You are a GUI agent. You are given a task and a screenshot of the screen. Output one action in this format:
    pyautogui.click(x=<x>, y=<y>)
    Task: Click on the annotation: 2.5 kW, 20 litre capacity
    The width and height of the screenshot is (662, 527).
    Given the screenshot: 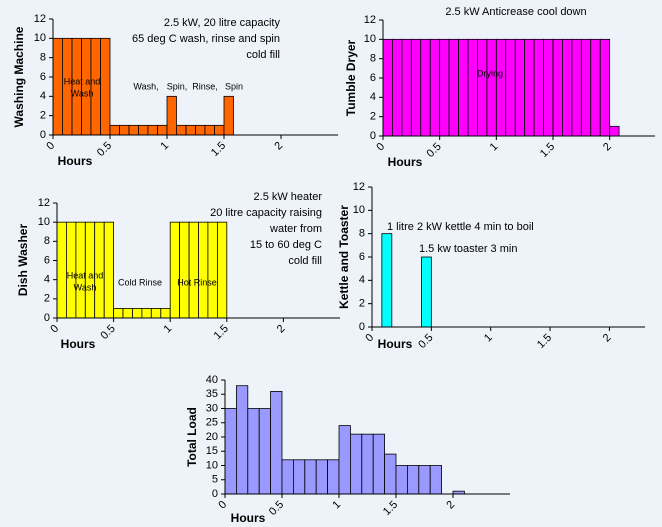 What is the action you would take?
    pyautogui.click(x=222, y=23)
    